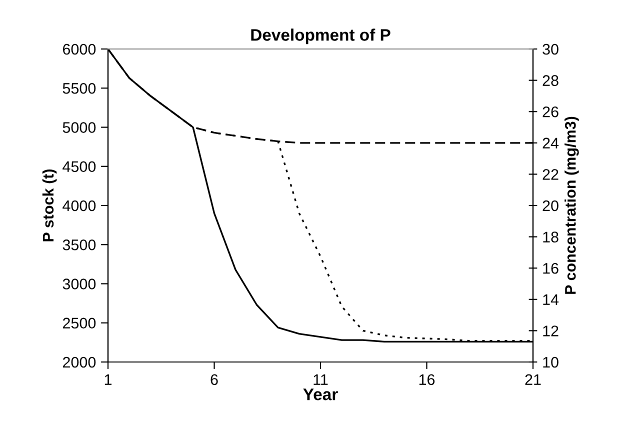 The height and width of the screenshot is (428, 619). What do you see at coordinates (550, 49) in the screenshot?
I see `y2-tick-label: 30` at bounding box center [550, 49].